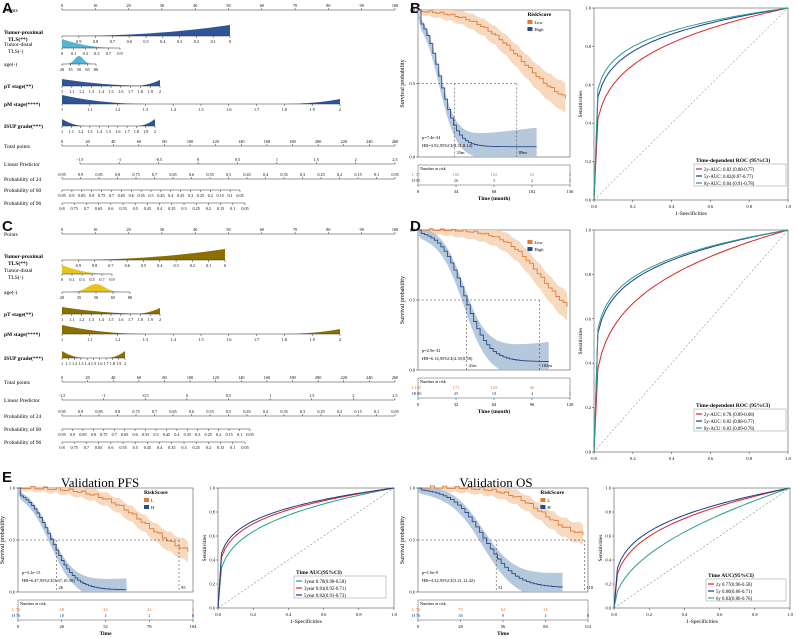 This screenshot has height=639, width=796. I want to click on km-median-label: 110, so click(590, 587).